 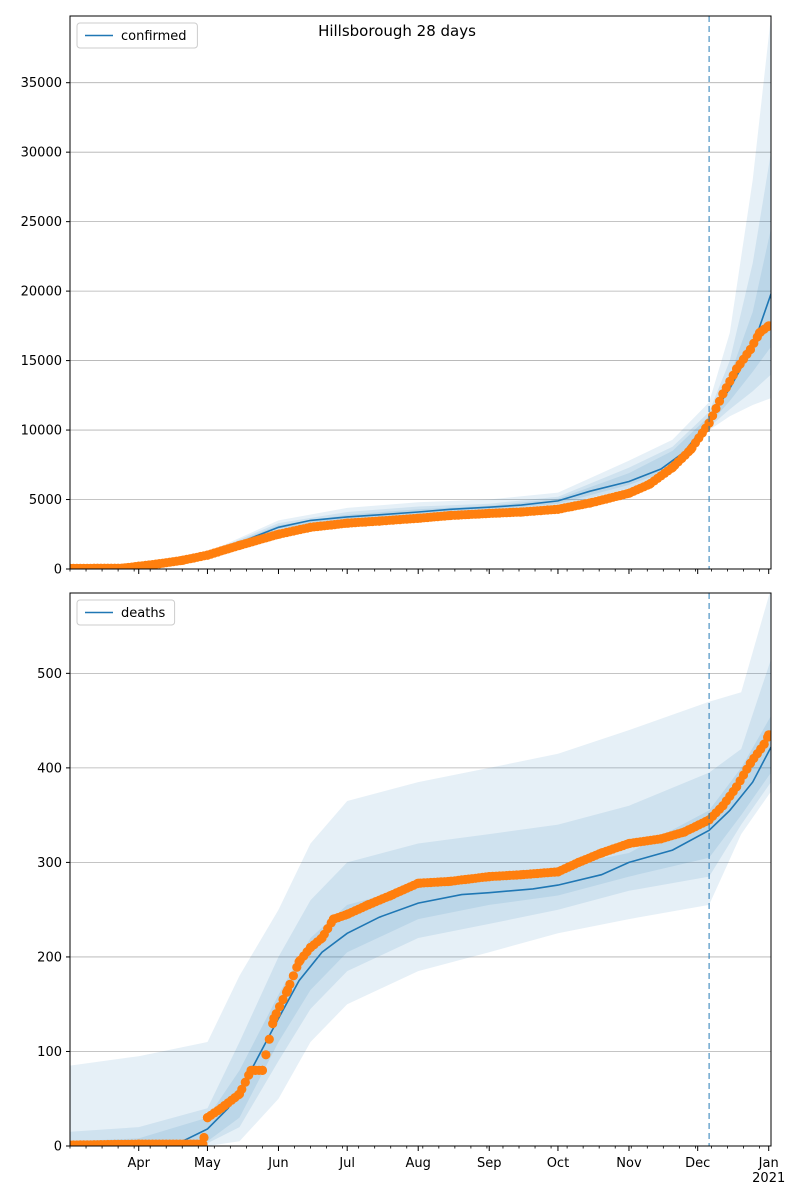 I want to click on y-tick-label: 25000, so click(x=41, y=222).